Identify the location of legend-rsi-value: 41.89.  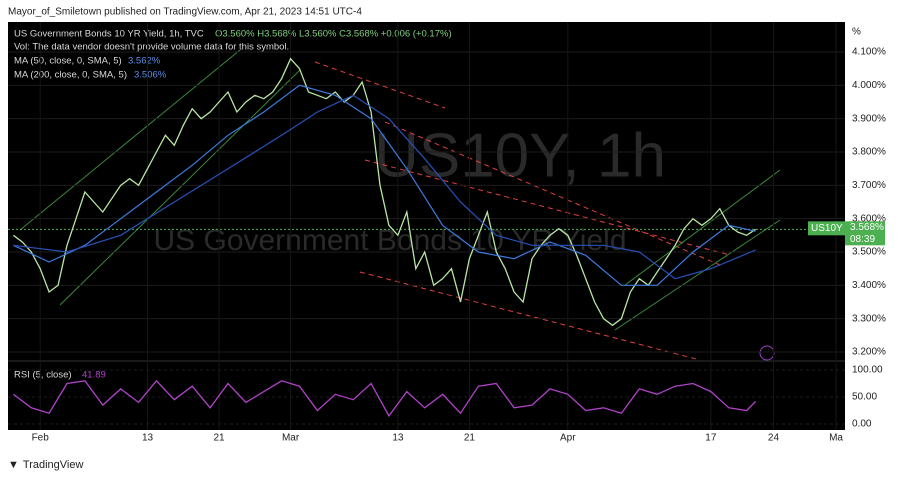
(94, 375).